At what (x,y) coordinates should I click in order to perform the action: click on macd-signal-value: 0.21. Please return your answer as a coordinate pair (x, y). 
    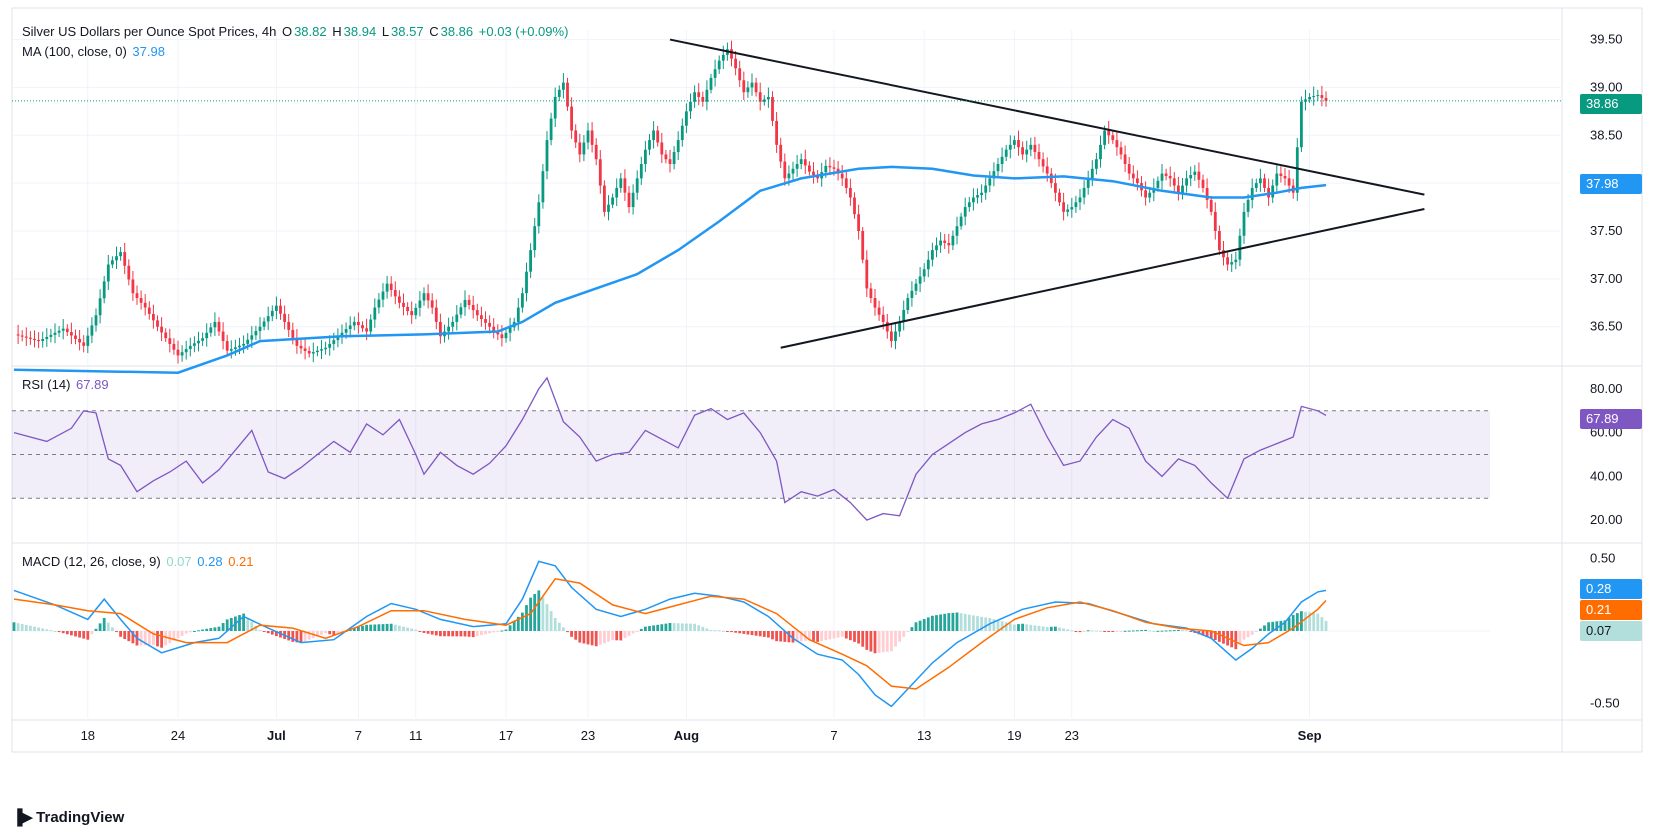
    Looking at the image, I should click on (241, 561).